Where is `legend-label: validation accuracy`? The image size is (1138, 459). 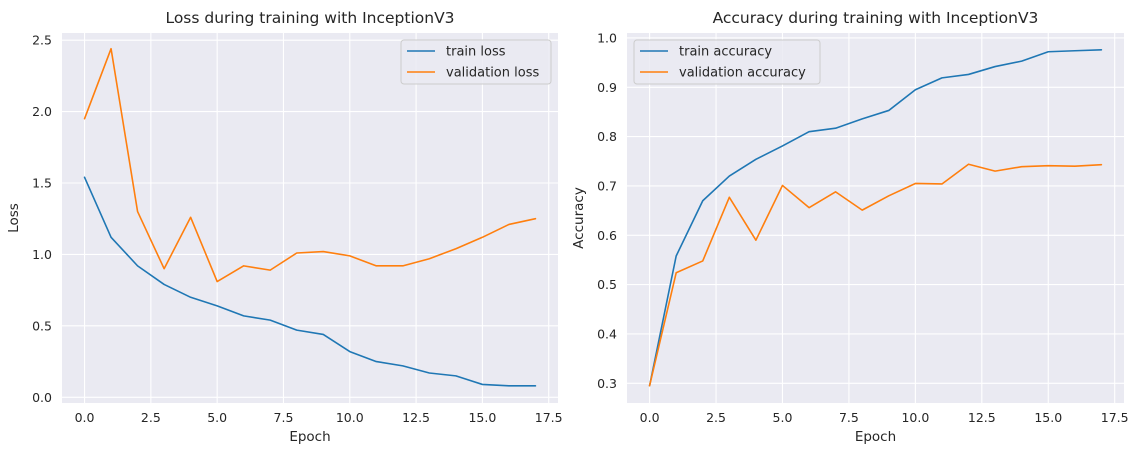 legend-label: validation accuracy is located at coordinates (742, 73).